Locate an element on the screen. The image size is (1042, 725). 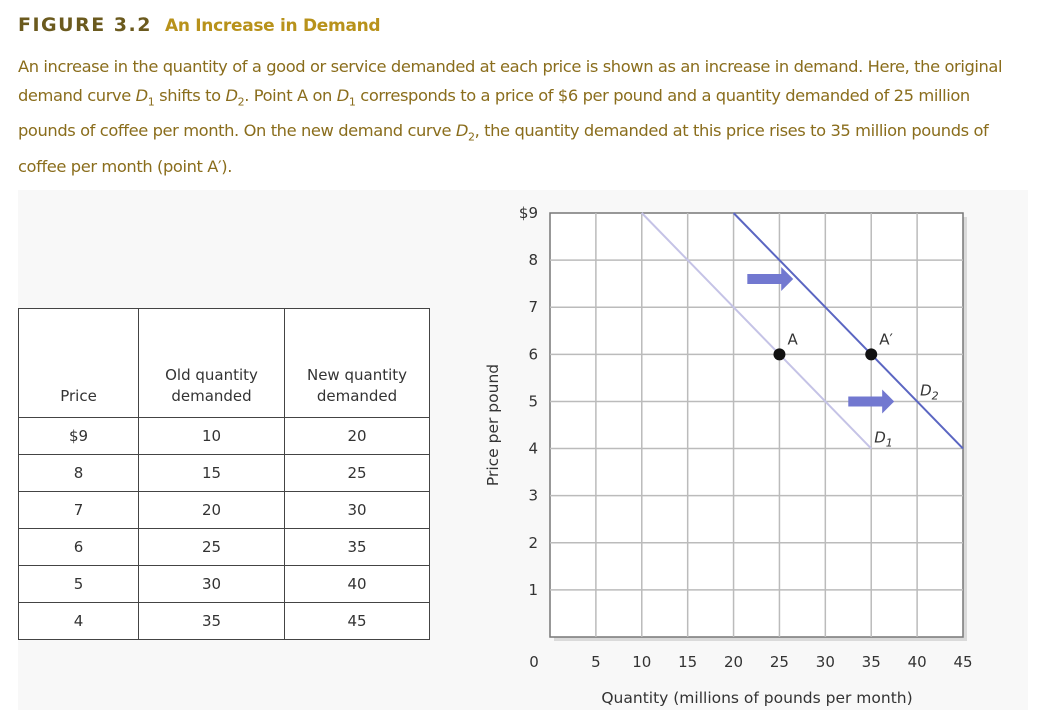
y-tick-label: $9 is located at coordinates (528, 213).